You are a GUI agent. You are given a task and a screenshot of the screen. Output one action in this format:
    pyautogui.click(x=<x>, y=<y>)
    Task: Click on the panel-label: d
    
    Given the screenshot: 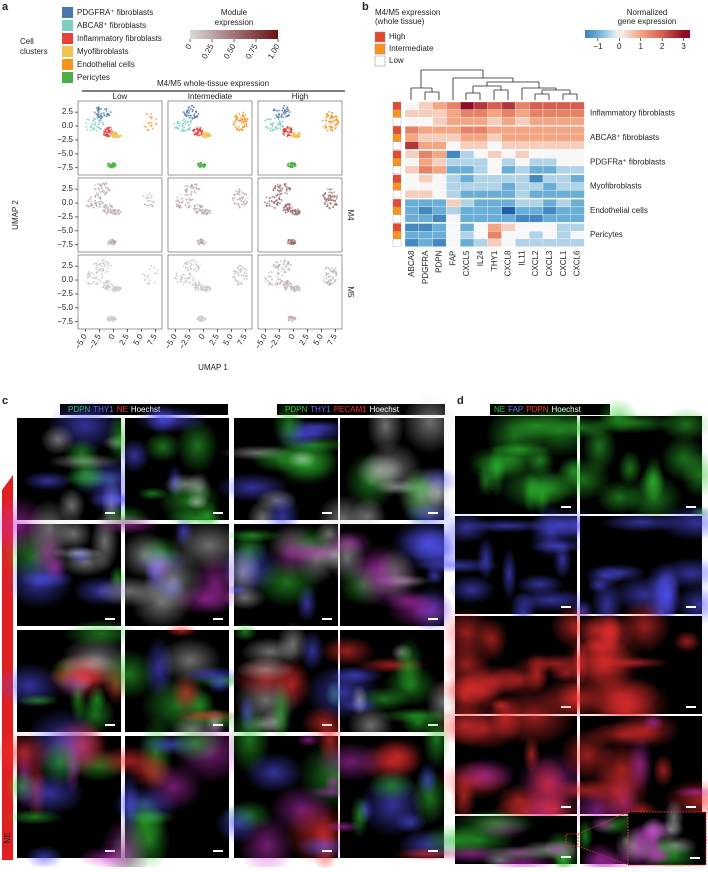 What is the action you would take?
    pyautogui.click(x=460, y=401)
    